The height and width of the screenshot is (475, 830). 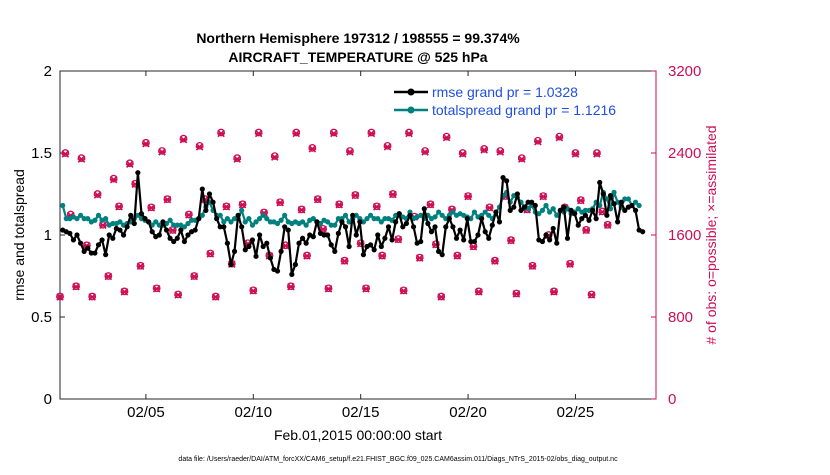 I want to click on right-axis: 0 800 1600 2400 3200, so click(x=676, y=235).